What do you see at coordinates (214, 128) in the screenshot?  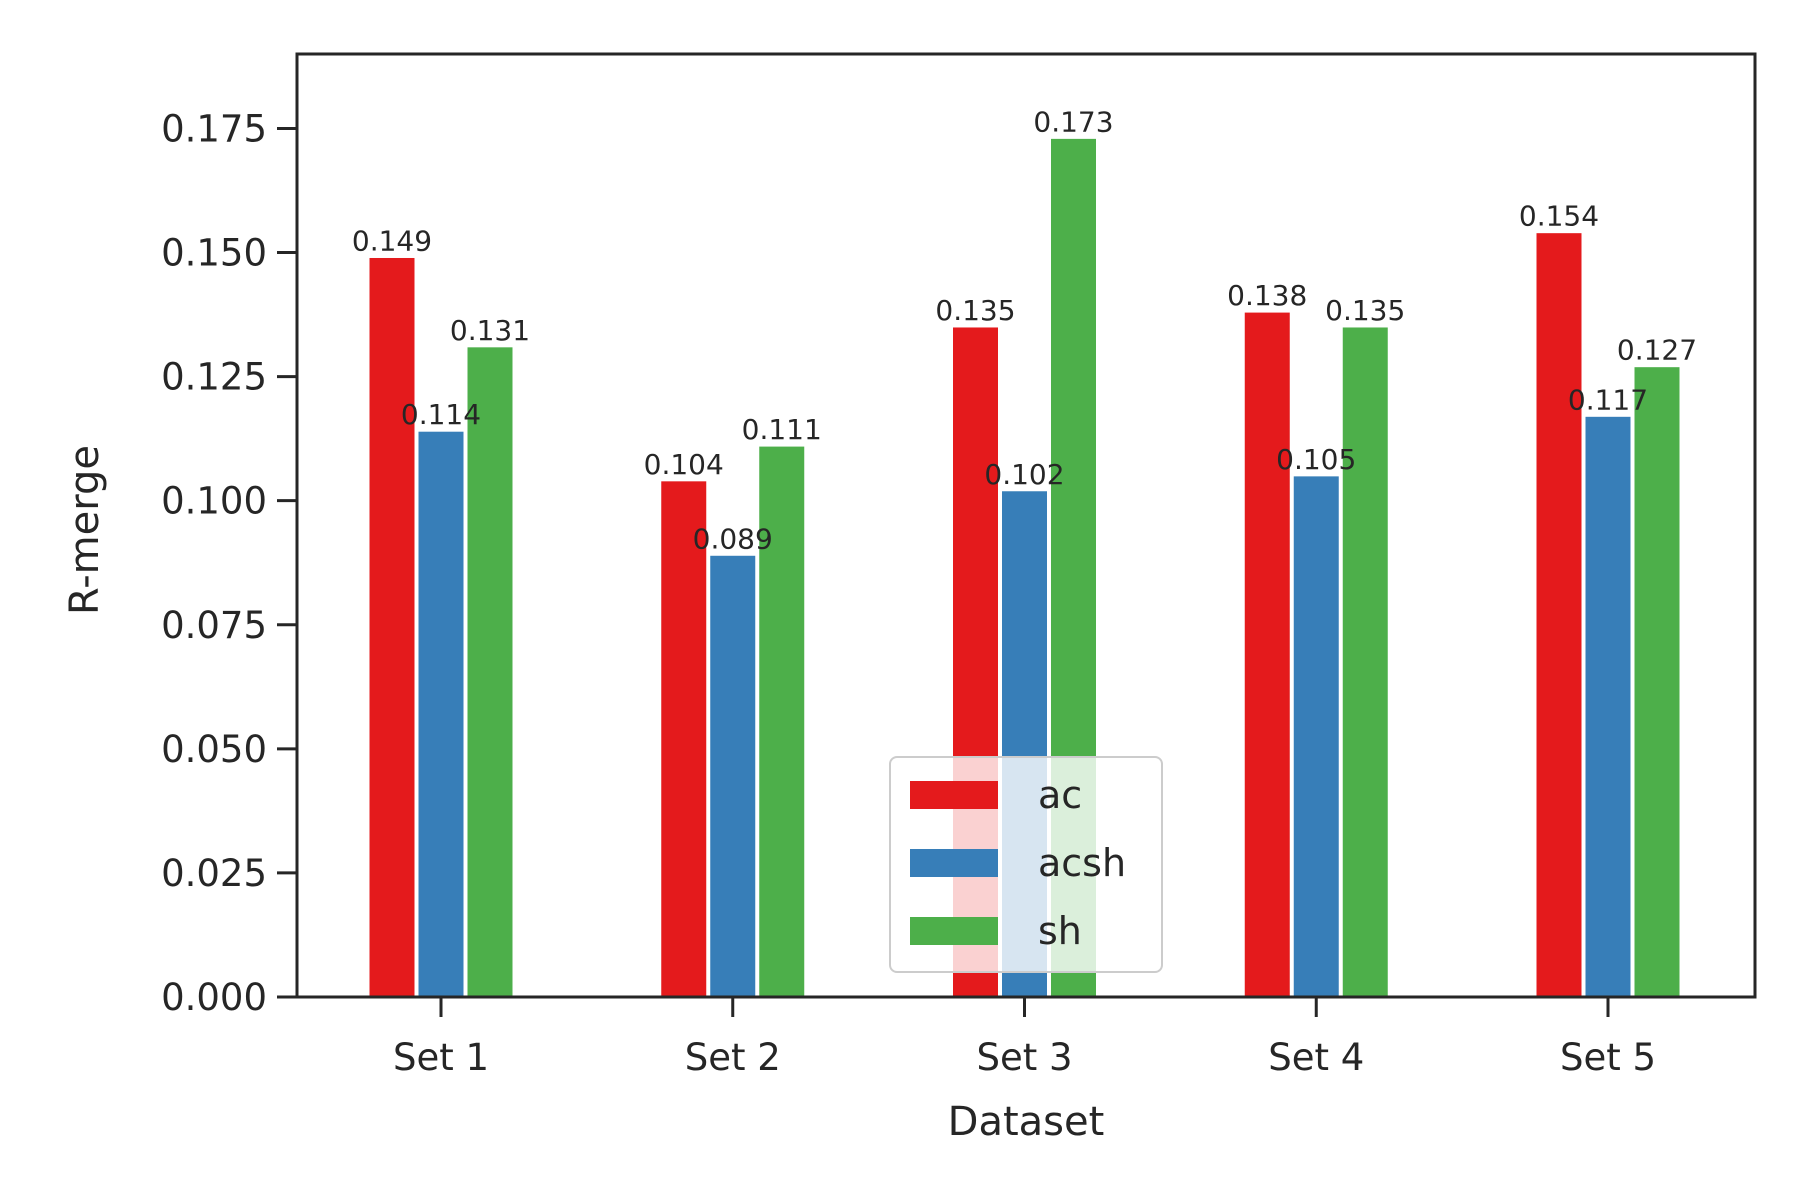 I see `y-tick-label: 0.175` at bounding box center [214, 128].